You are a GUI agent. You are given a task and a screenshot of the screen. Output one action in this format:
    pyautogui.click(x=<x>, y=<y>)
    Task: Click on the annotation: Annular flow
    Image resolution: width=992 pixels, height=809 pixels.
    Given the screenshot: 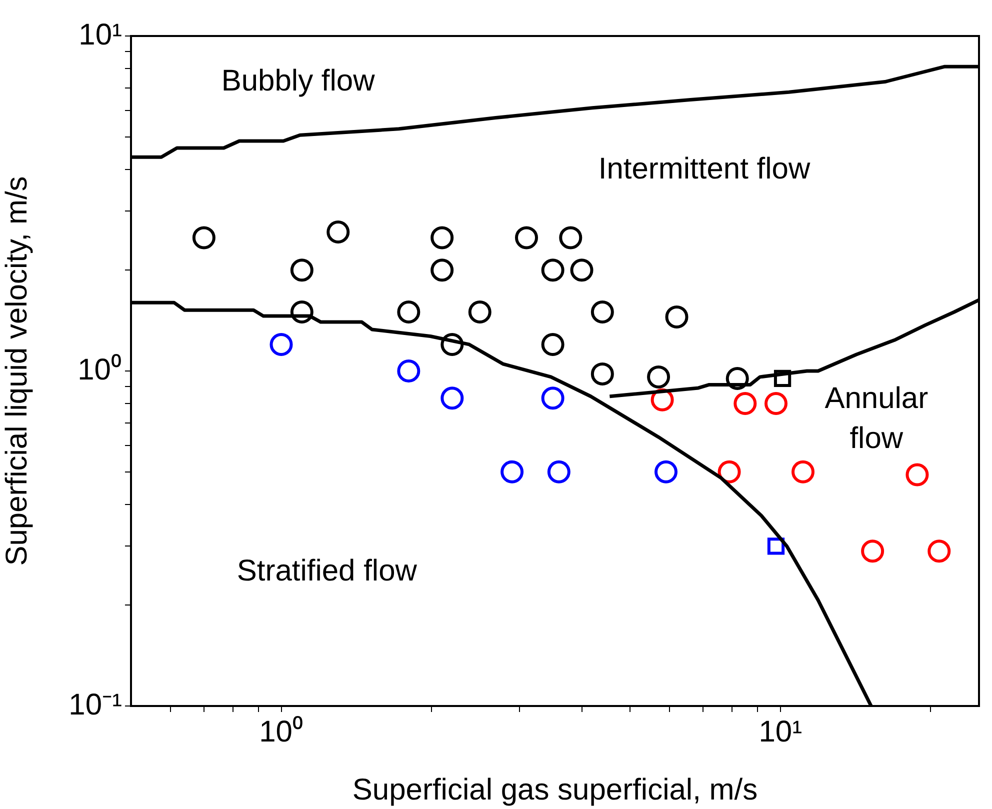 What is the action you would take?
    pyautogui.click(x=876, y=419)
    